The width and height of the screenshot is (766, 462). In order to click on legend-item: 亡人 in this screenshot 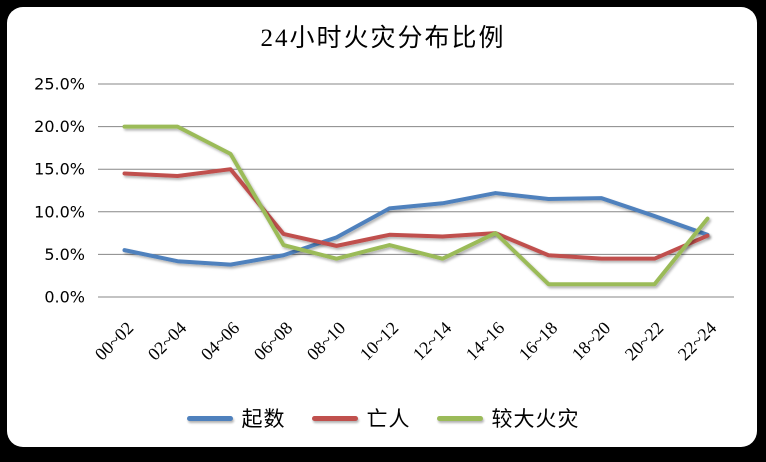, I will do `click(361, 418)`.